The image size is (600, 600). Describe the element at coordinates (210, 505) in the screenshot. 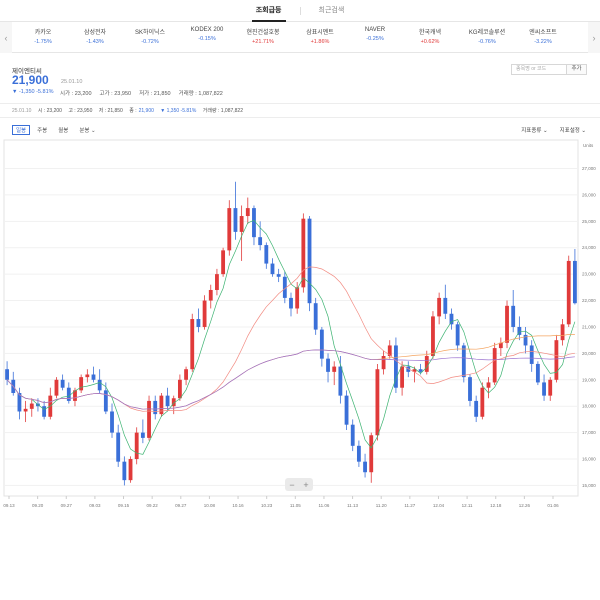

I see `x-tick-label: 10.08` at that location.